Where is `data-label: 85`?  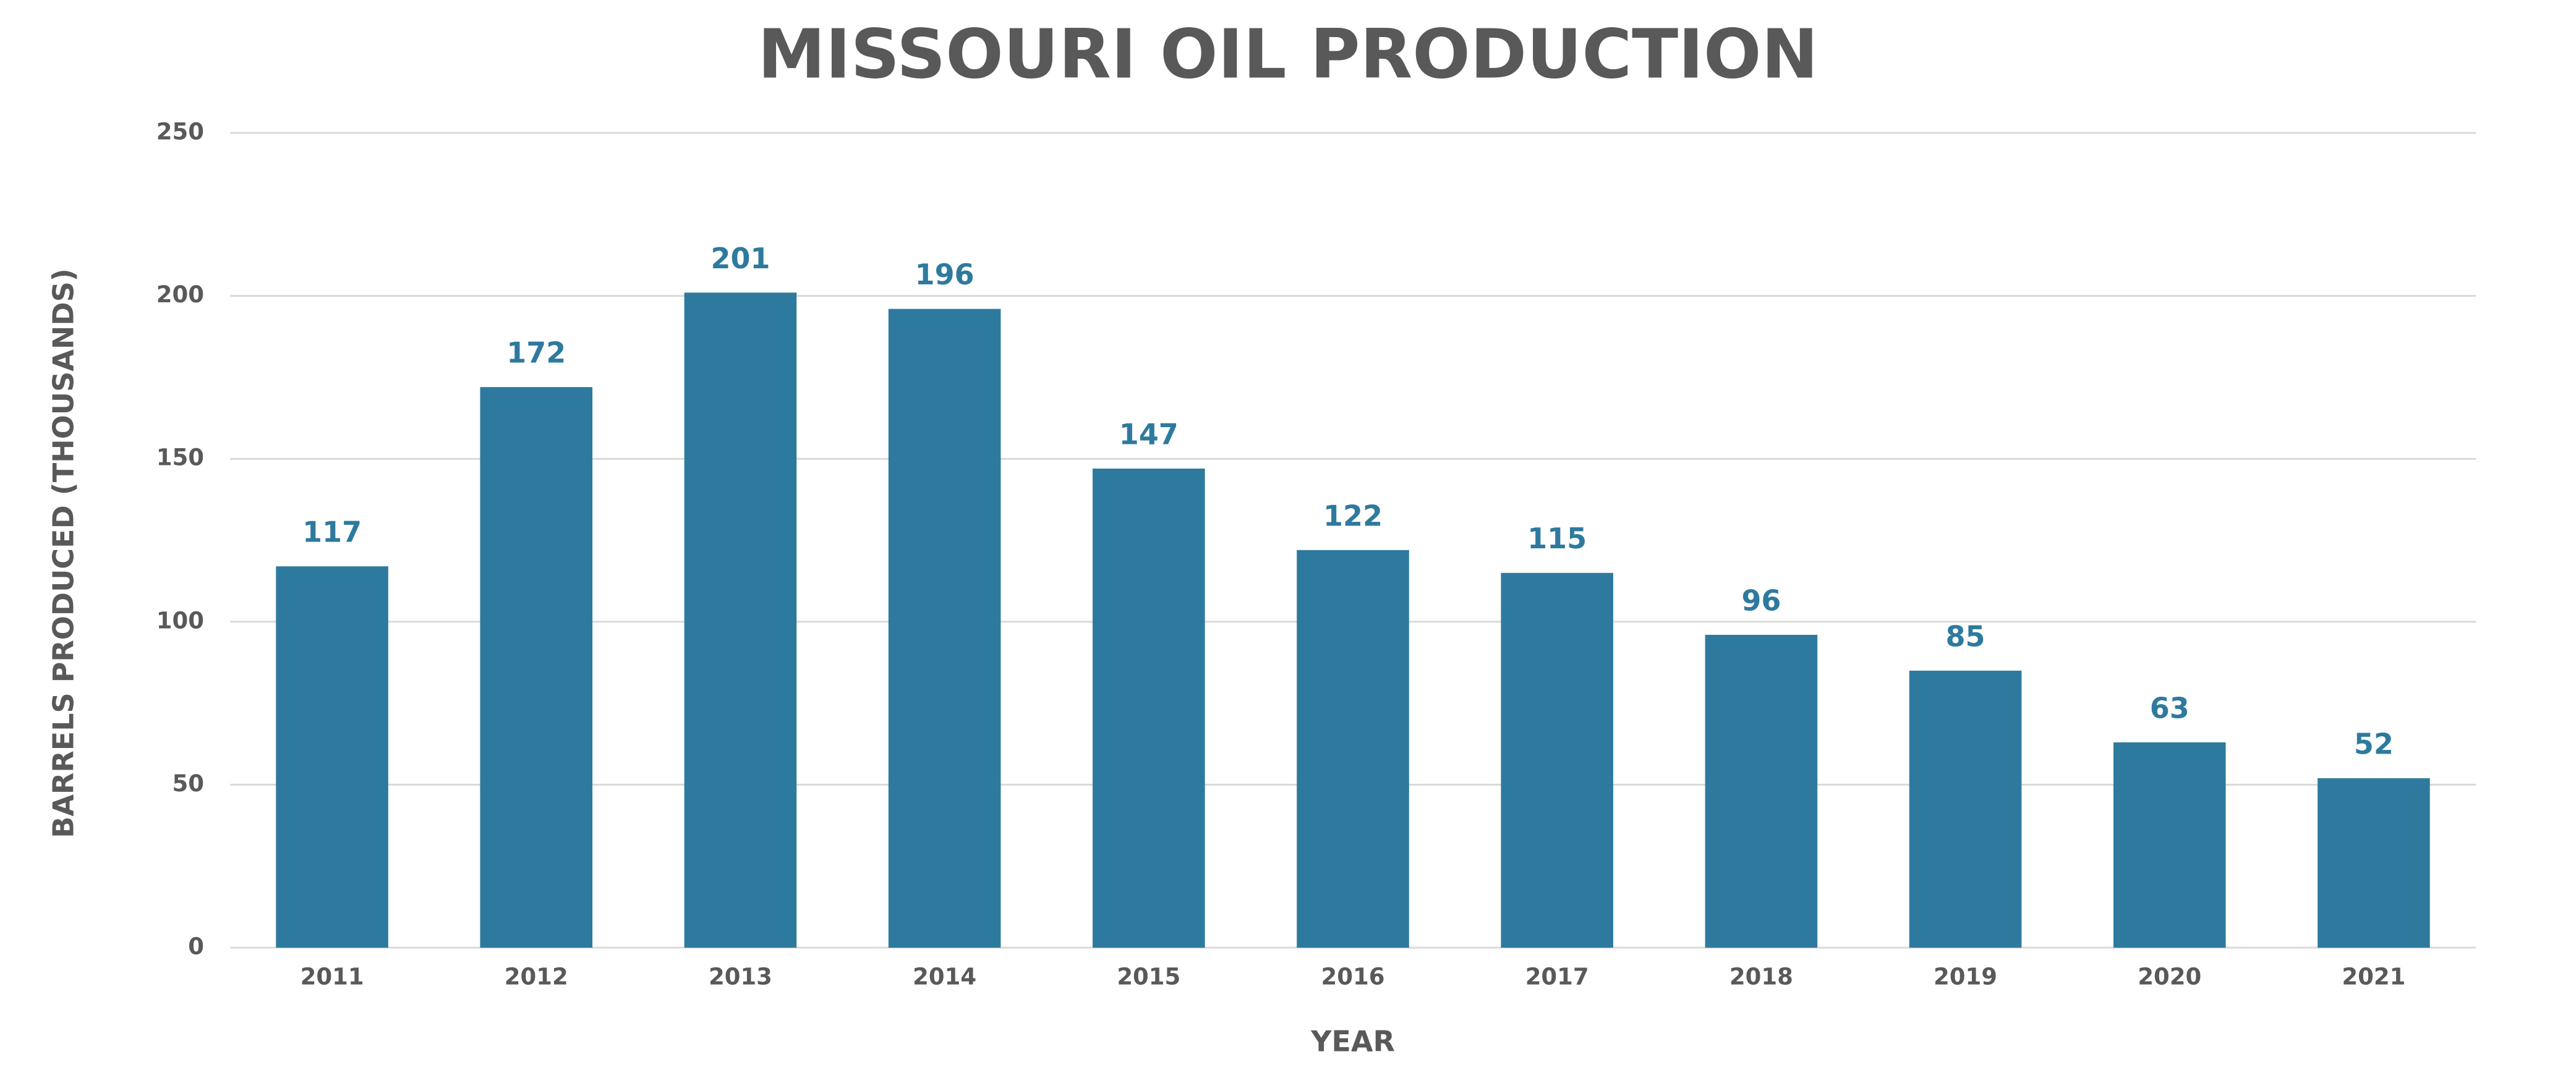
data-label: 85 is located at coordinates (1965, 636).